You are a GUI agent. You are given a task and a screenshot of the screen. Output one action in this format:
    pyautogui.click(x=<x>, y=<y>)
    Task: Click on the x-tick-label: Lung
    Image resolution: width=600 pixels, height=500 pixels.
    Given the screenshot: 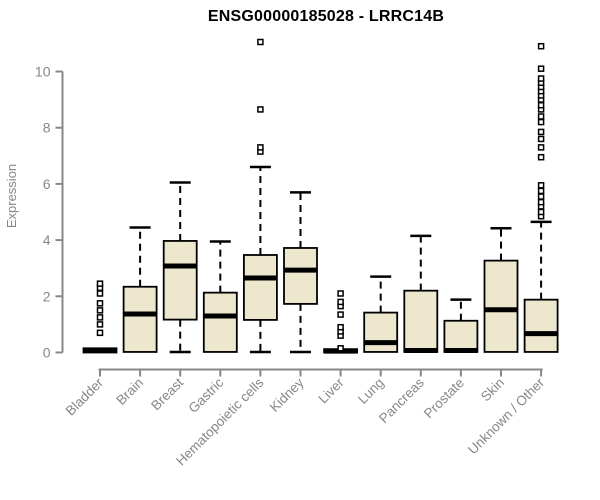 What is the action you would take?
    pyautogui.click(x=371, y=391)
    